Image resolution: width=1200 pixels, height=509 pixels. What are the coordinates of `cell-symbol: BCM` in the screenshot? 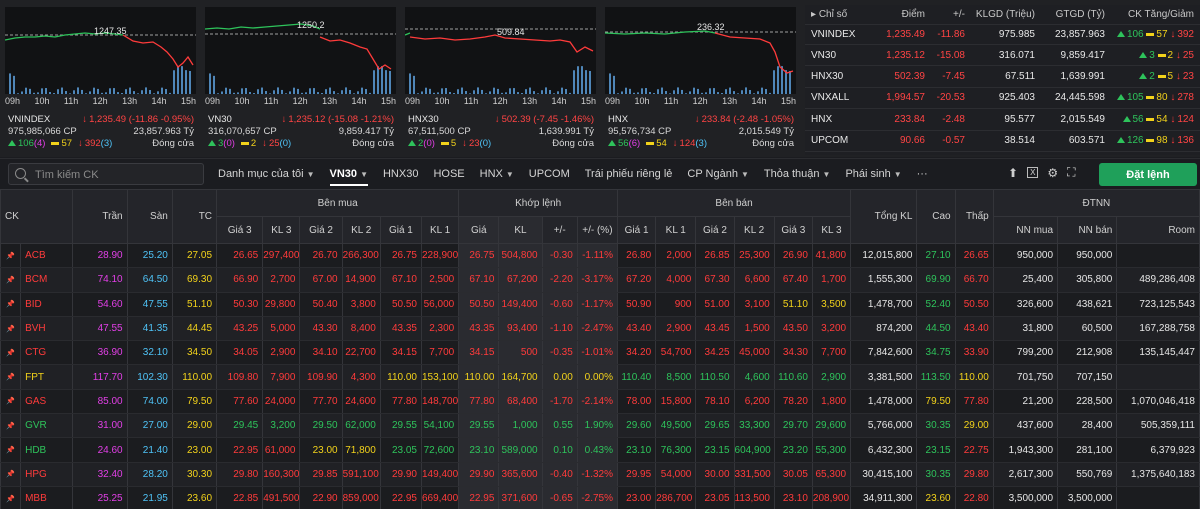 It's located at (47, 280).